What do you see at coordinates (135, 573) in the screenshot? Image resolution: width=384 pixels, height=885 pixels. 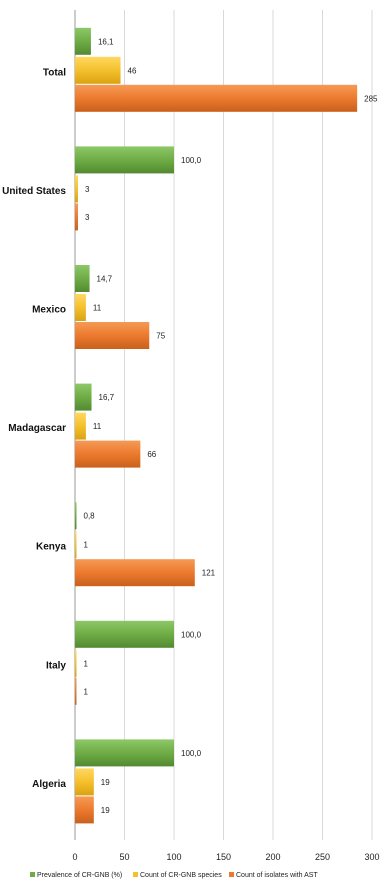 I see `bar-kenya-count-of-isolates-with-ast` at bounding box center [135, 573].